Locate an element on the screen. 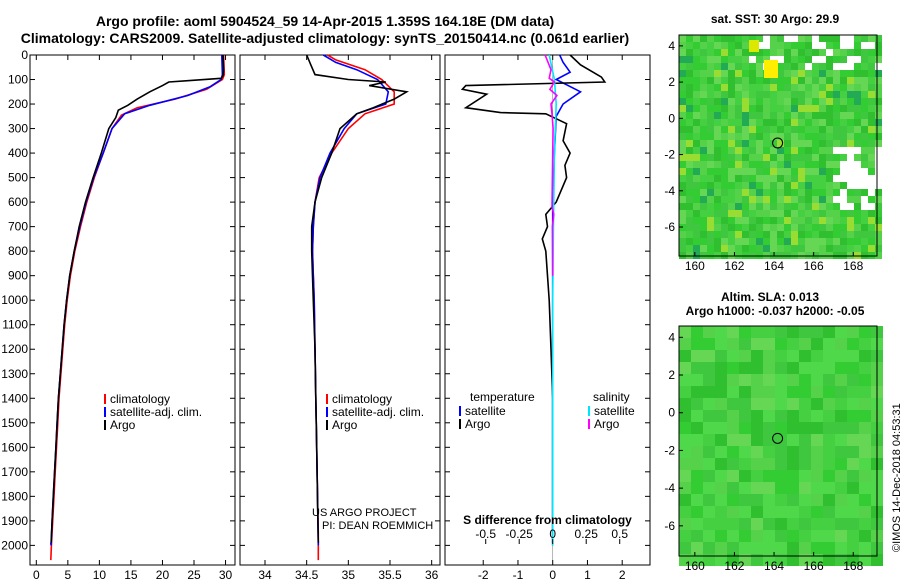 The width and height of the screenshot is (900, 580). depth-tick-label: 1200 is located at coordinates (14, 349).